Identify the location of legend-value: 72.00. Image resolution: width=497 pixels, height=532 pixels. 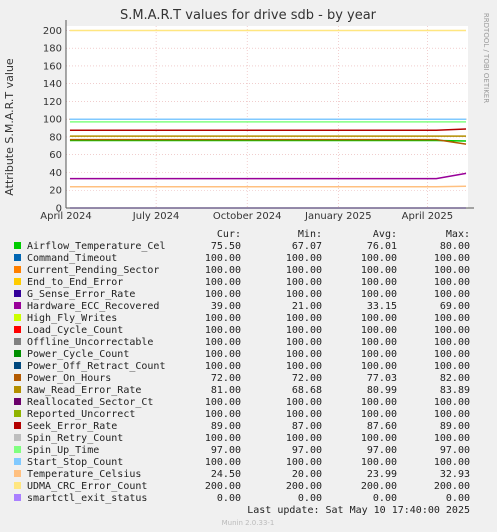
(307, 378).